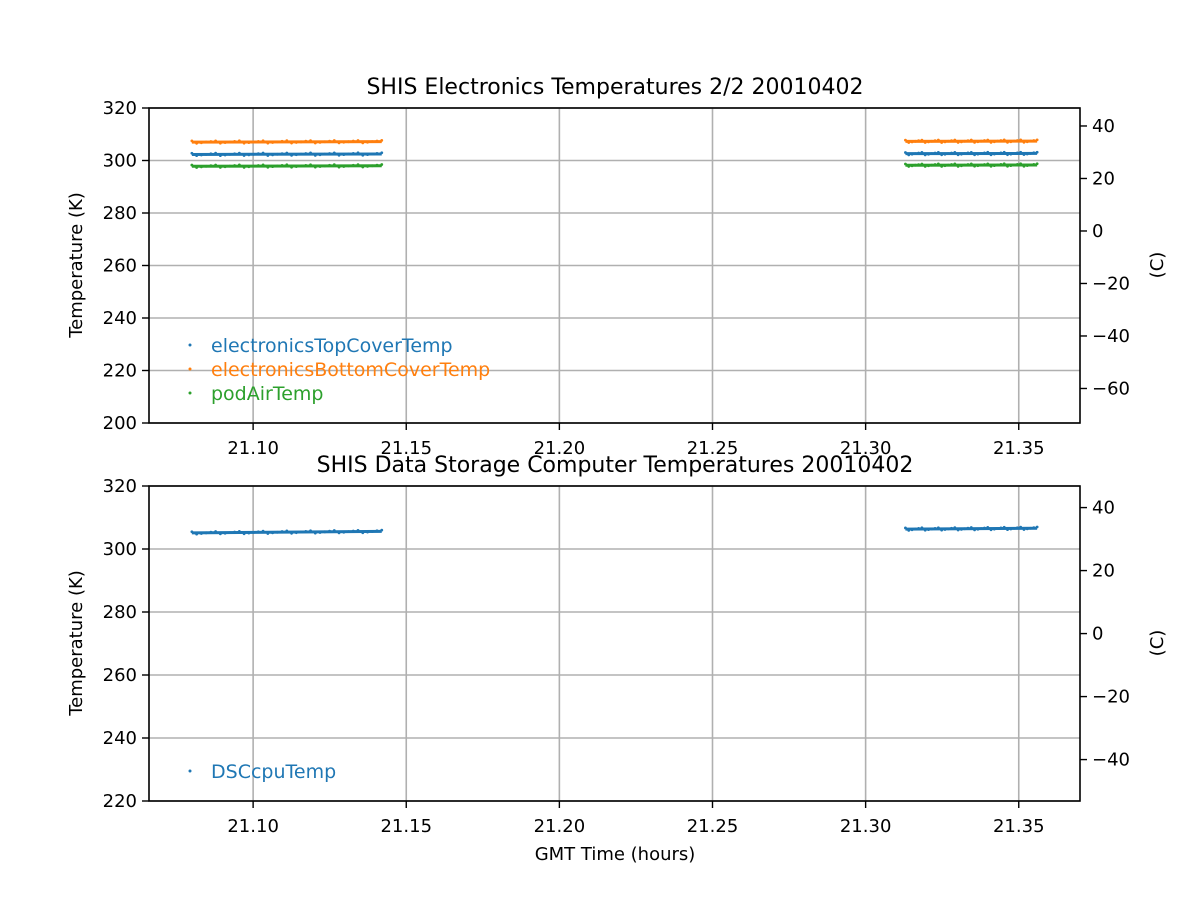 The height and width of the screenshot is (900, 1200). Describe the element at coordinates (120, 801) in the screenshot. I see `y-tick-label: 220` at that location.